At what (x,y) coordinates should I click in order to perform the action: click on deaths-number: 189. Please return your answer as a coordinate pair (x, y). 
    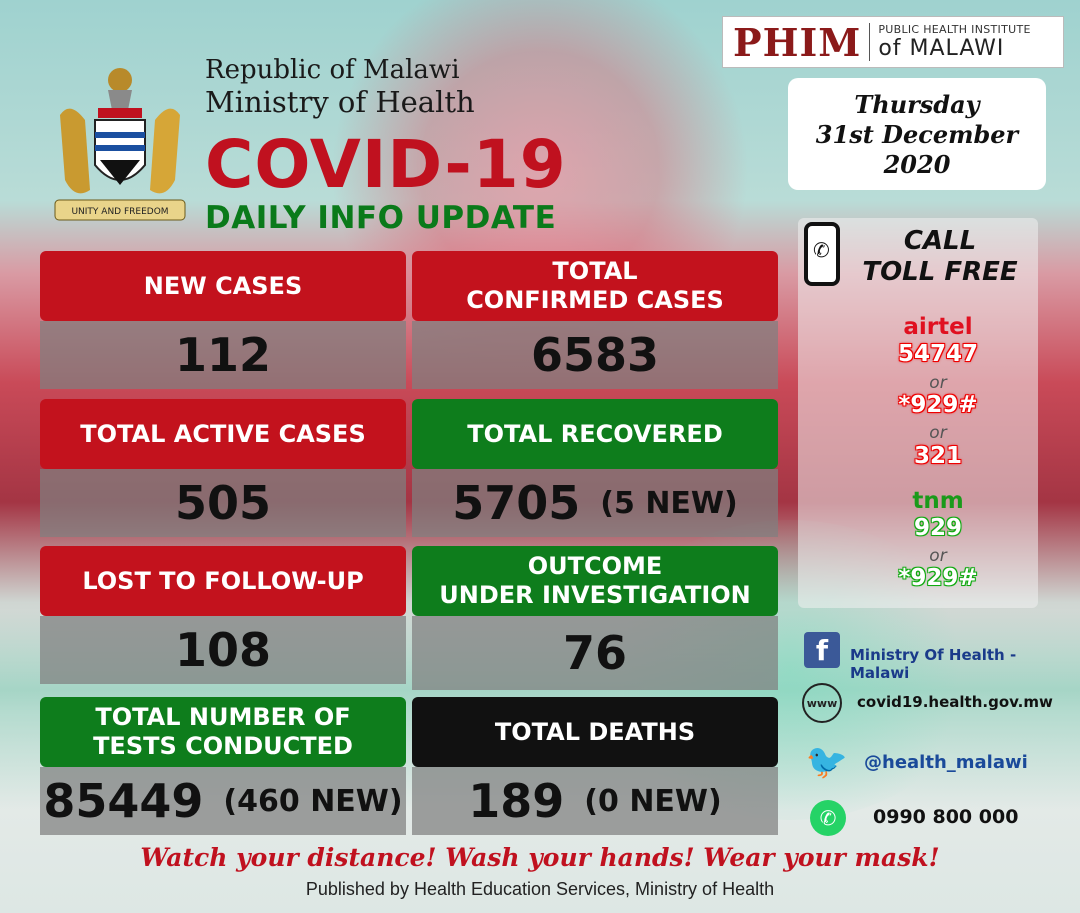
    Looking at the image, I should click on (516, 801).